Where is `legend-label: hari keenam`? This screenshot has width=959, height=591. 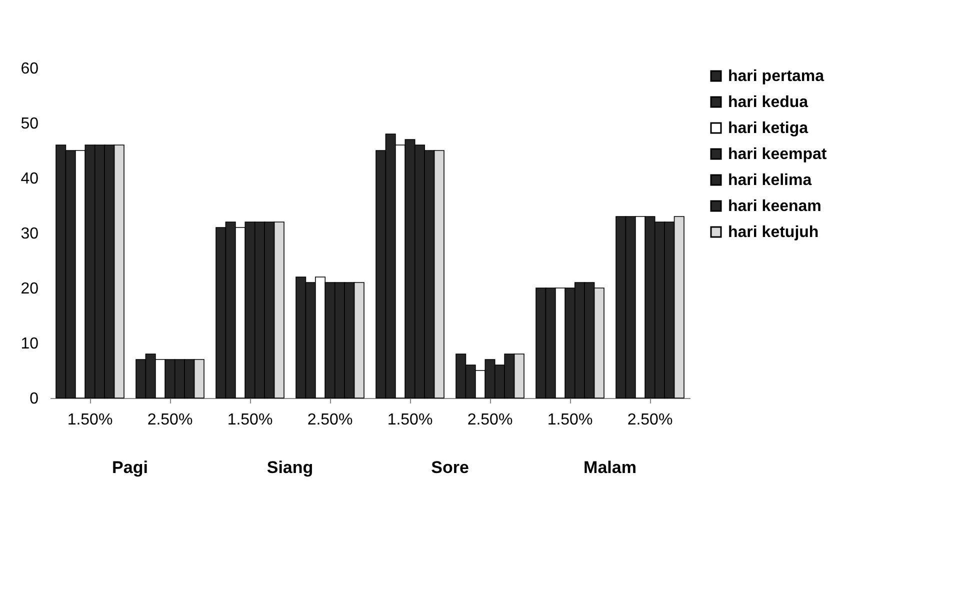
legend-label: hari keenam is located at coordinates (775, 206).